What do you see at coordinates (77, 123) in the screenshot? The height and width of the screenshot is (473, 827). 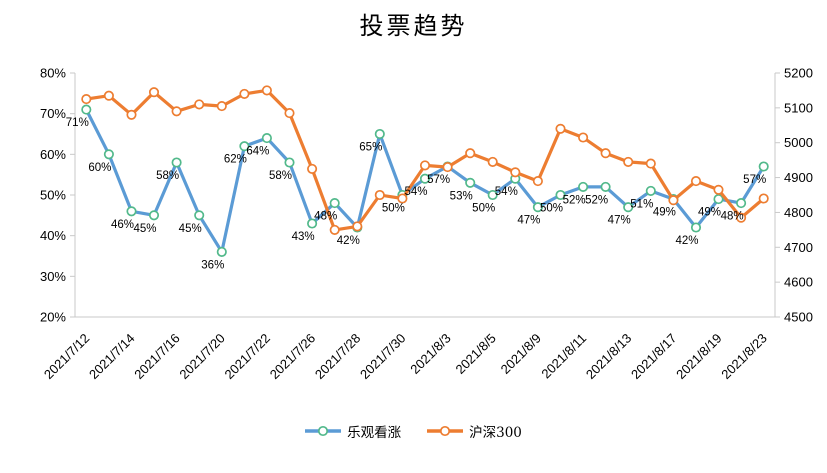 I see `svg-text: 71%` at bounding box center [77, 123].